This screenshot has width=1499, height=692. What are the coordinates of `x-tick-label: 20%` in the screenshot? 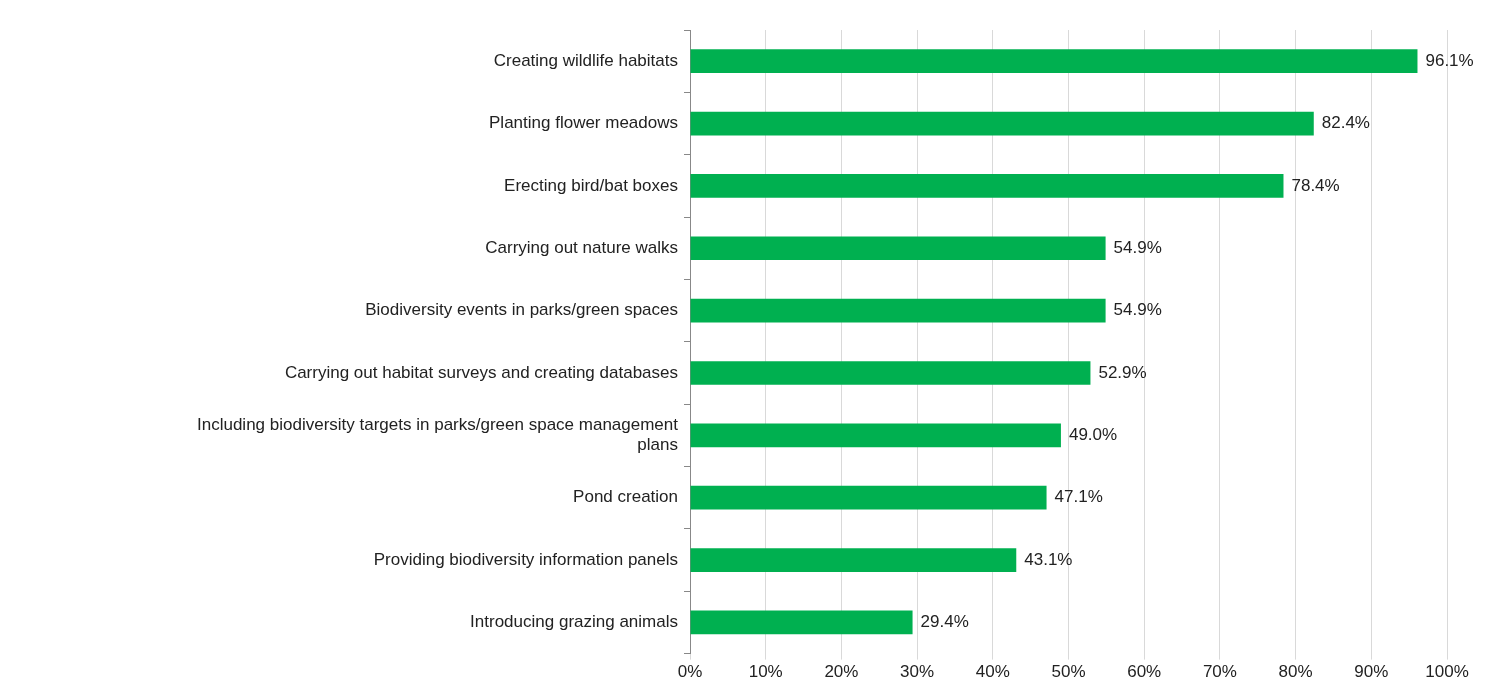 It's located at (841, 672).